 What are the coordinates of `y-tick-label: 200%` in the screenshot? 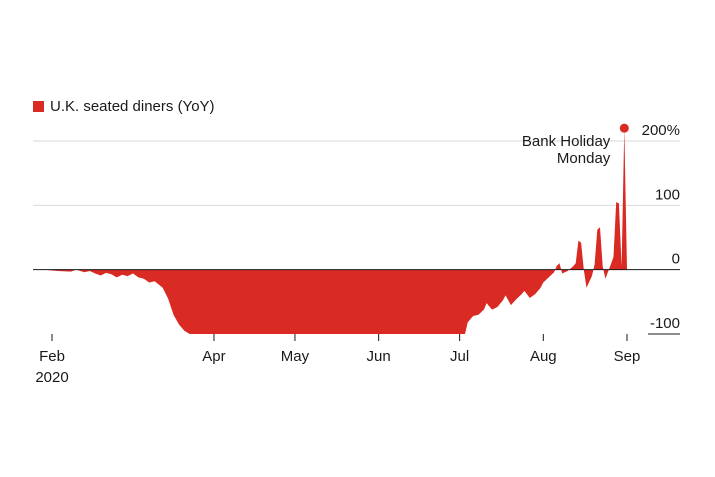 It's located at (661, 130).